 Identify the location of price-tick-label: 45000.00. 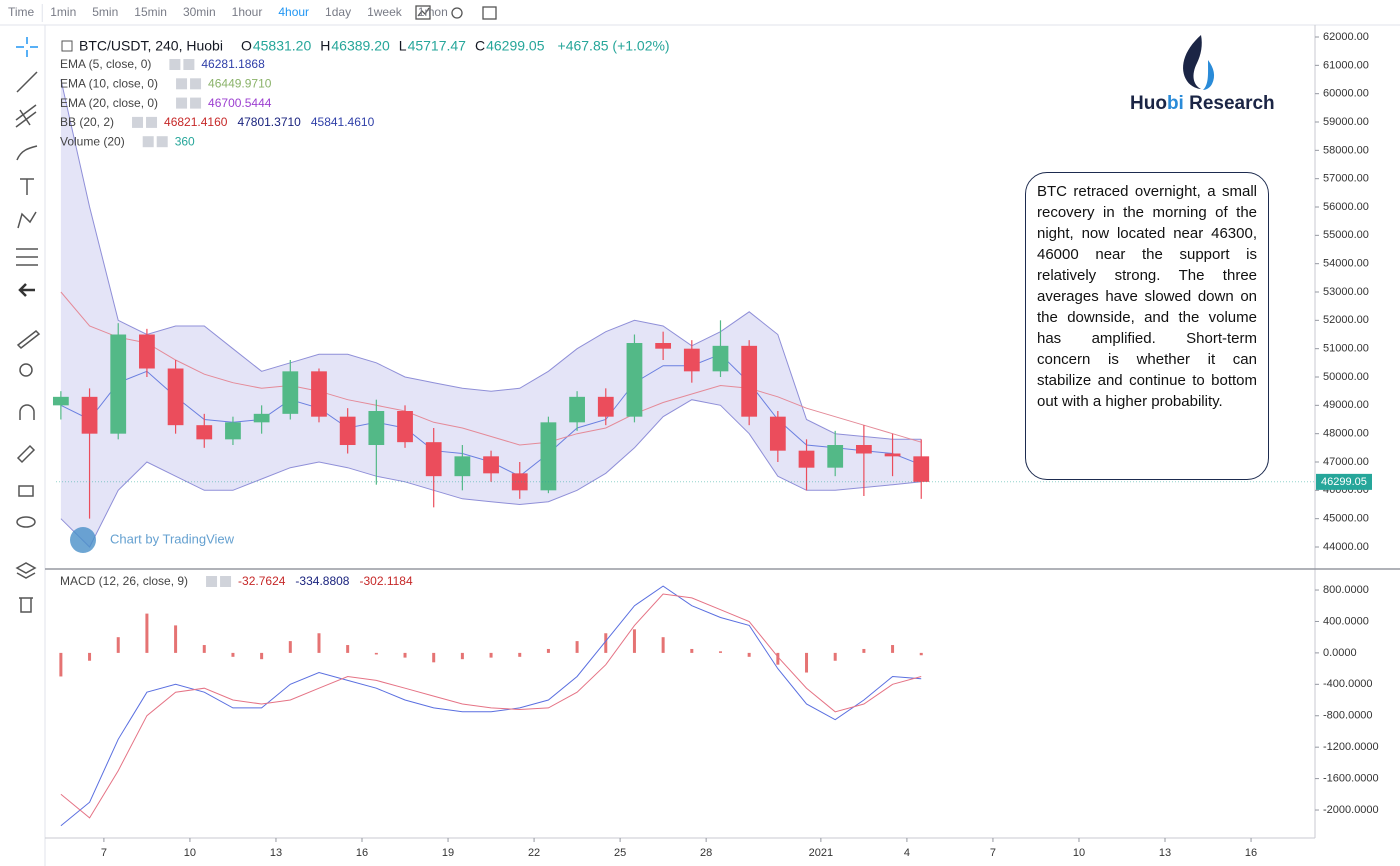
(1346, 519).